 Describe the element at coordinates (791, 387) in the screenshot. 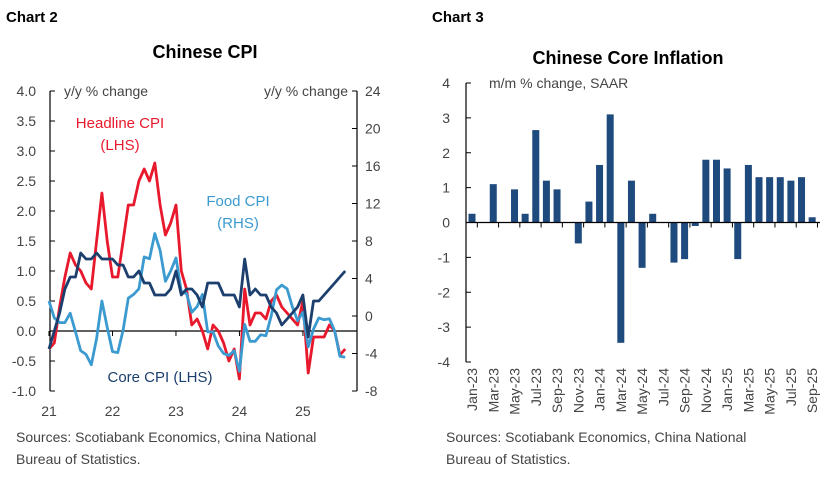

I see `x-tick-label: Jul-25` at that location.